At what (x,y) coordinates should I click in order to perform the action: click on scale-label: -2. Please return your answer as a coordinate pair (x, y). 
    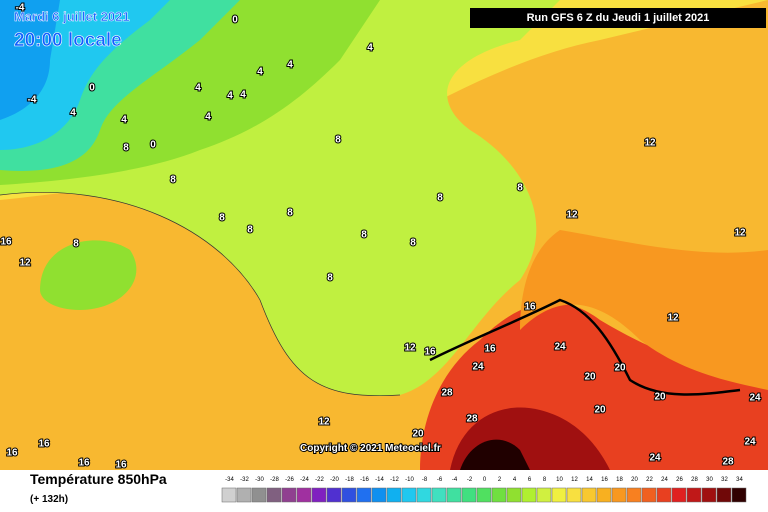
    Looking at the image, I should click on (470, 480).